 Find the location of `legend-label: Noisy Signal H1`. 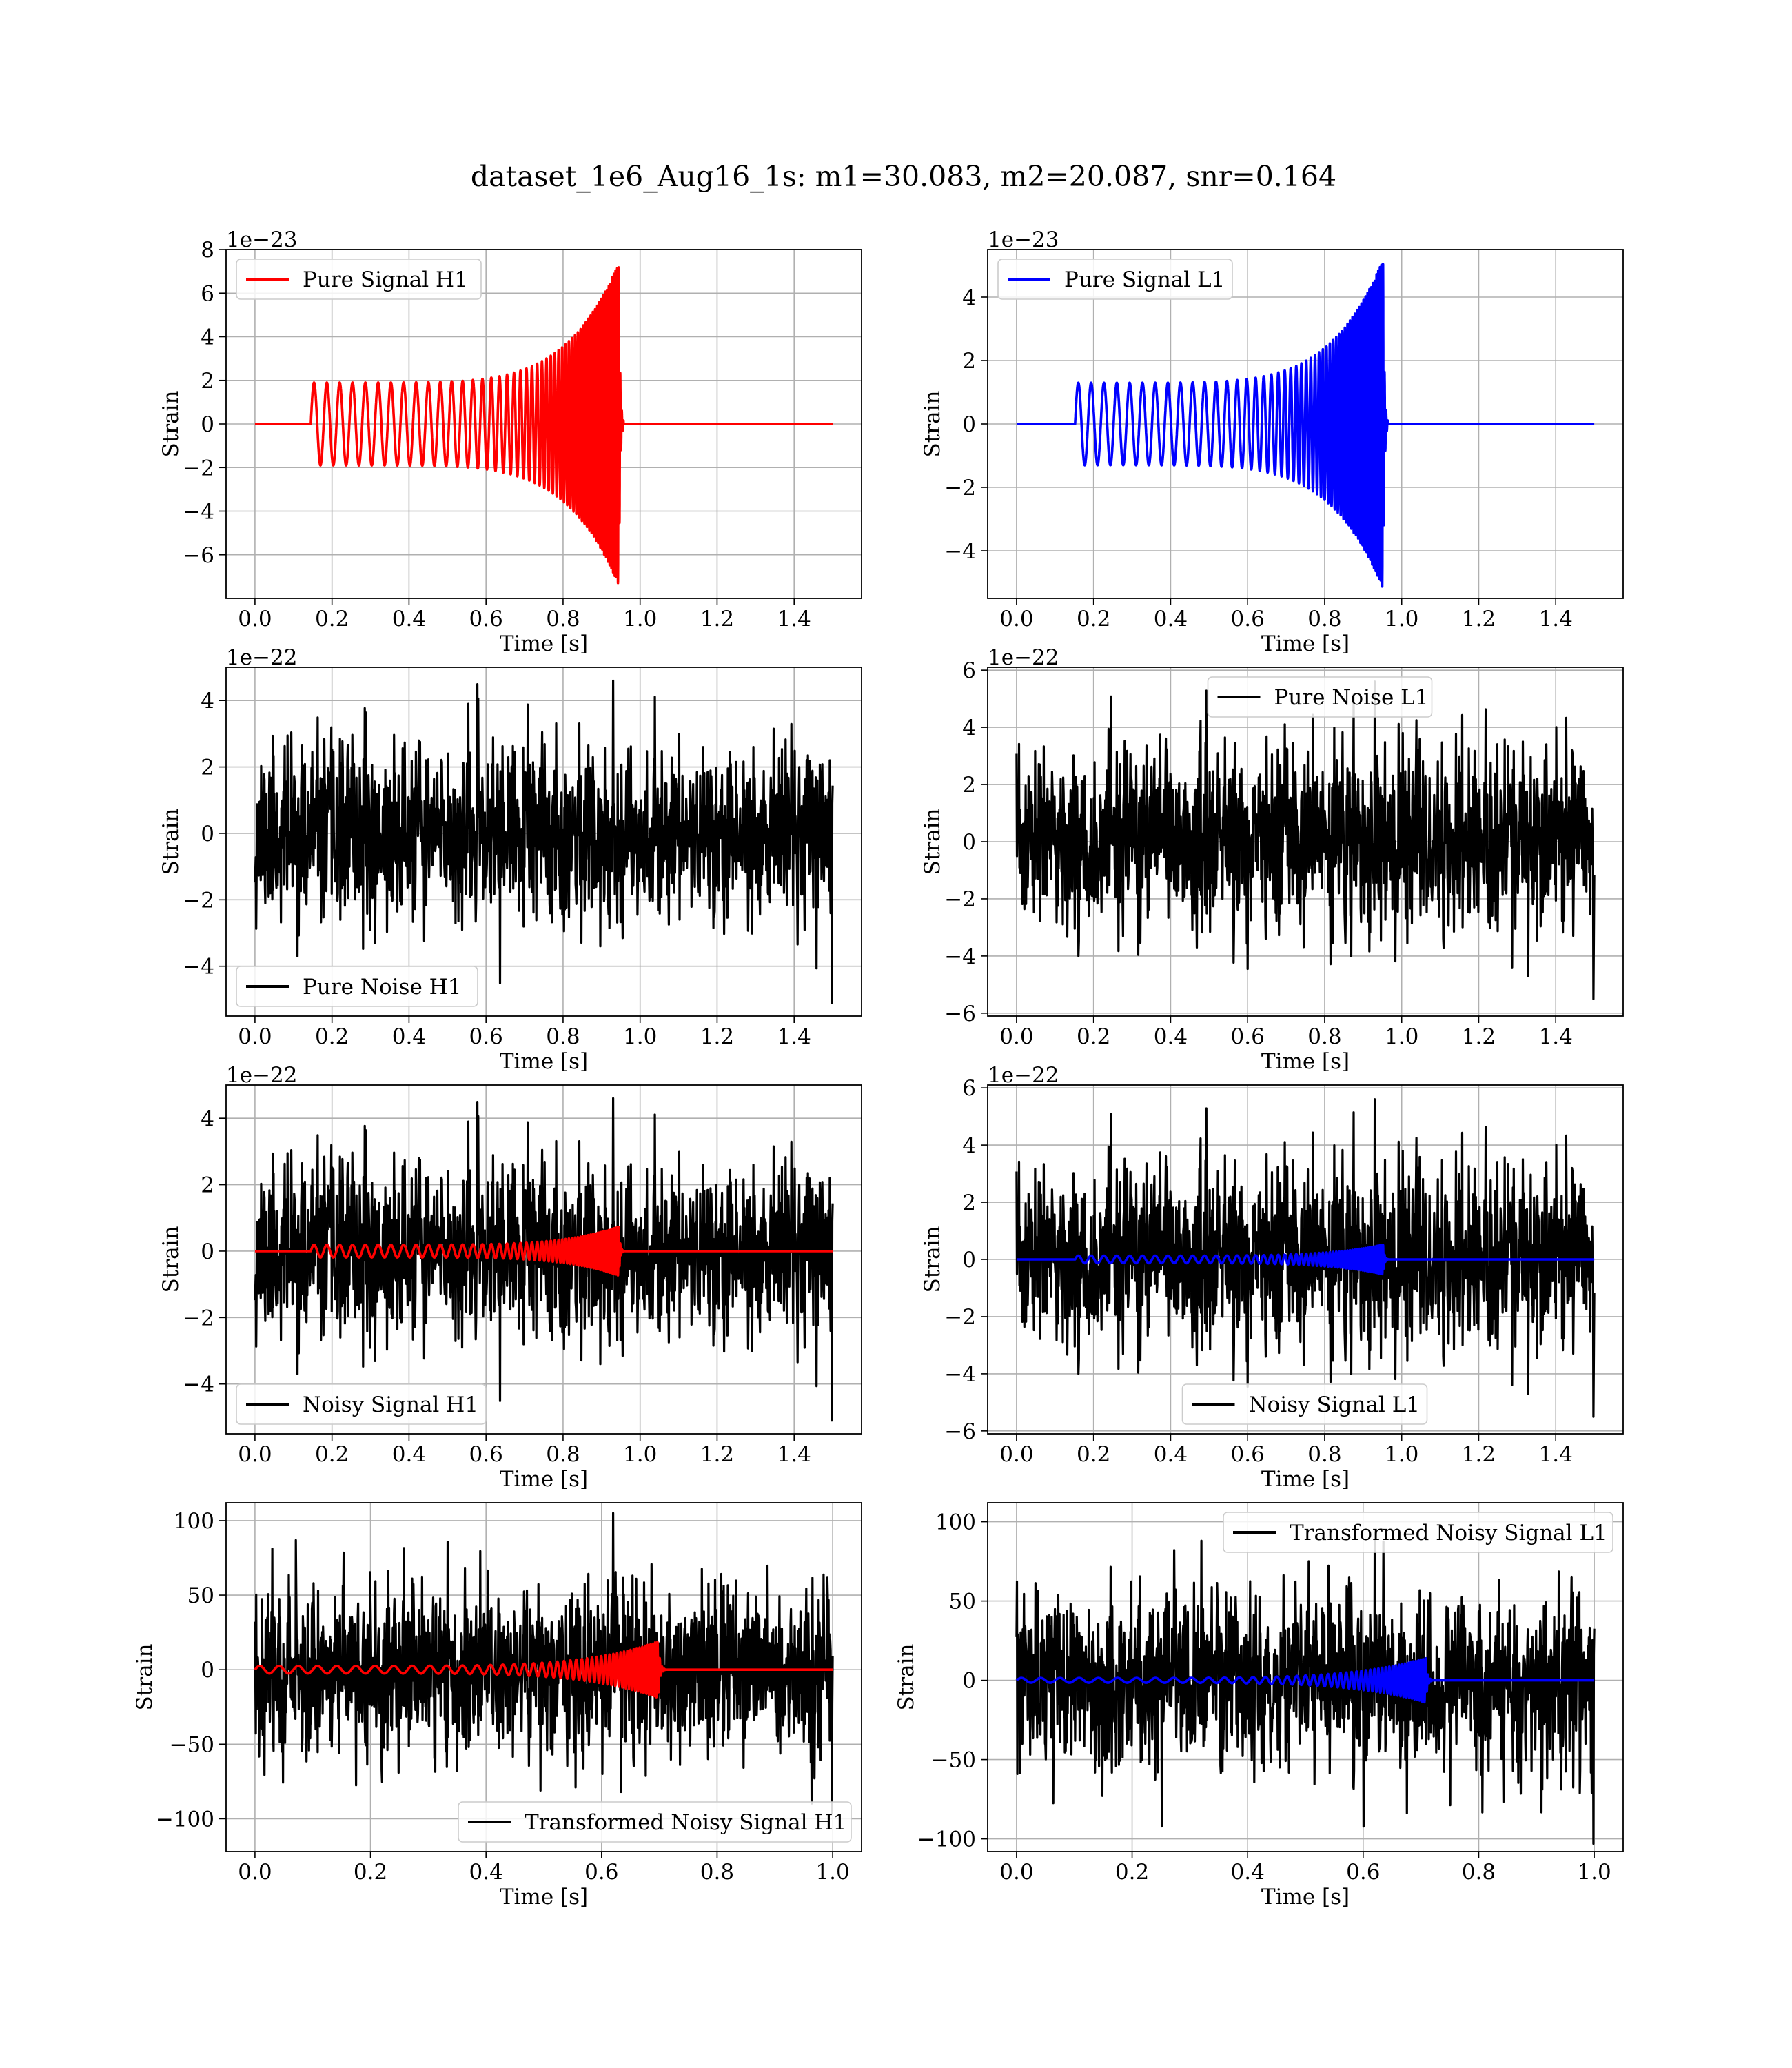

legend-label: Noisy Signal H1 is located at coordinates (391, 1404).